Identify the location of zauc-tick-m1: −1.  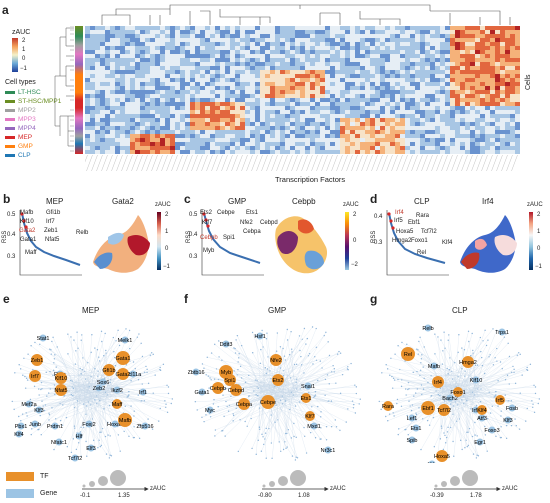
(23, 69).